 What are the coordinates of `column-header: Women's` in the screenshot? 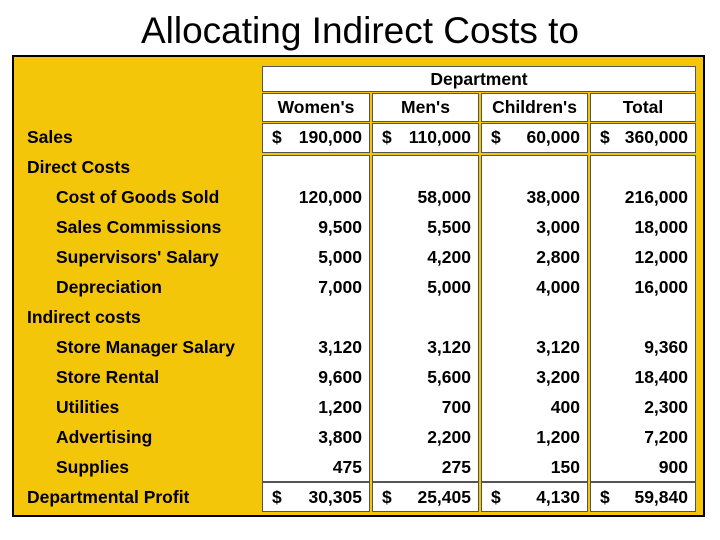 It's located at (316, 107).